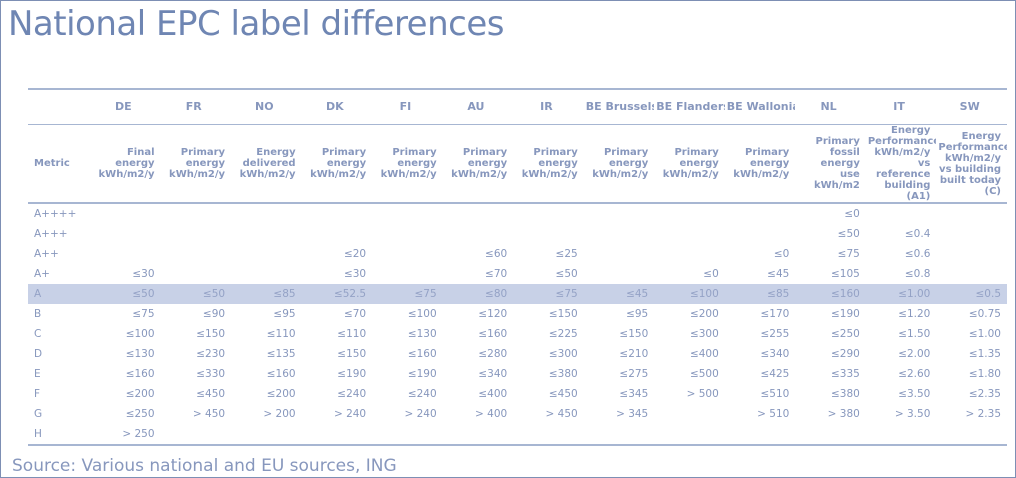 Image resolution: width=1016 pixels, height=478 pixels. What do you see at coordinates (38, 334) in the screenshot?
I see `label-cell: C` at bounding box center [38, 334].